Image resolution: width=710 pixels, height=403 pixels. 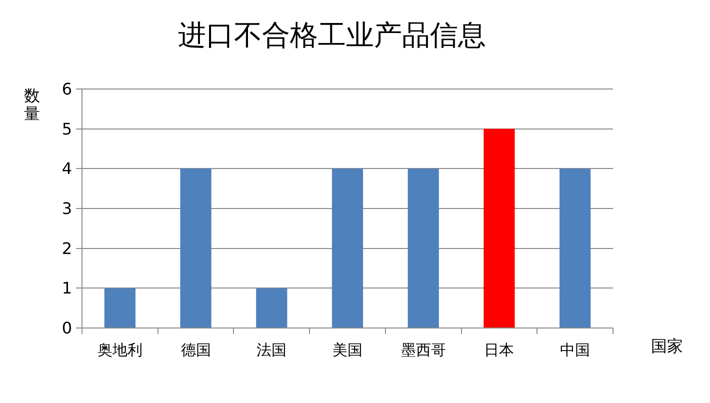 What do you see at coordinates (423, 350) in the screenshot?
I see `xtick-label: 墨西哥` at bounding box center [423, 350].